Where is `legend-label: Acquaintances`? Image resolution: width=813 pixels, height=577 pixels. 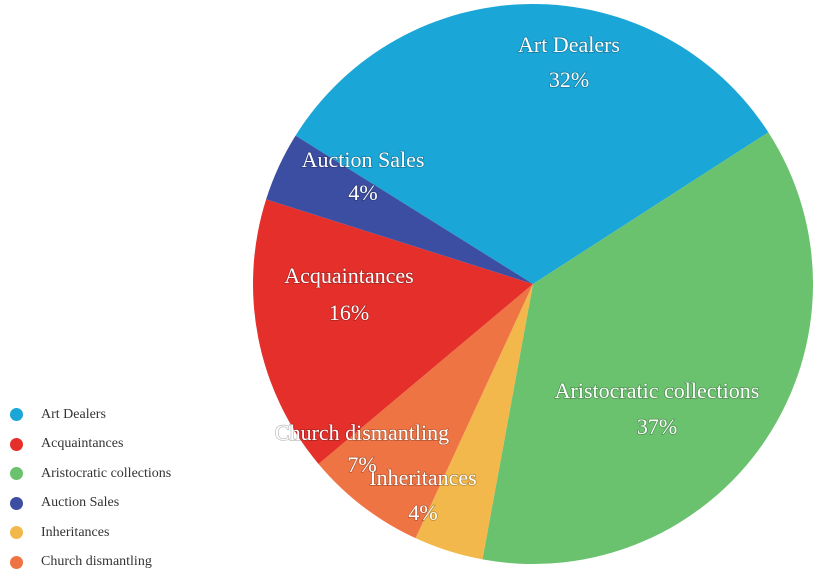
legend-label: Acquaintances is located at coordinates (82, 444).